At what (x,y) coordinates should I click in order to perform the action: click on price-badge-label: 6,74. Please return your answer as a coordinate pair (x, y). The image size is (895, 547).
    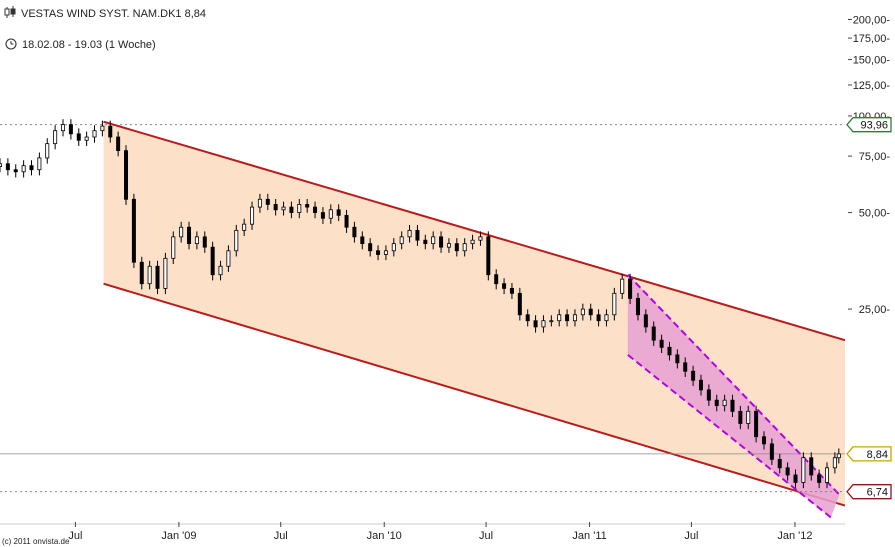
    Looking at the image, I should click on (877, 493).